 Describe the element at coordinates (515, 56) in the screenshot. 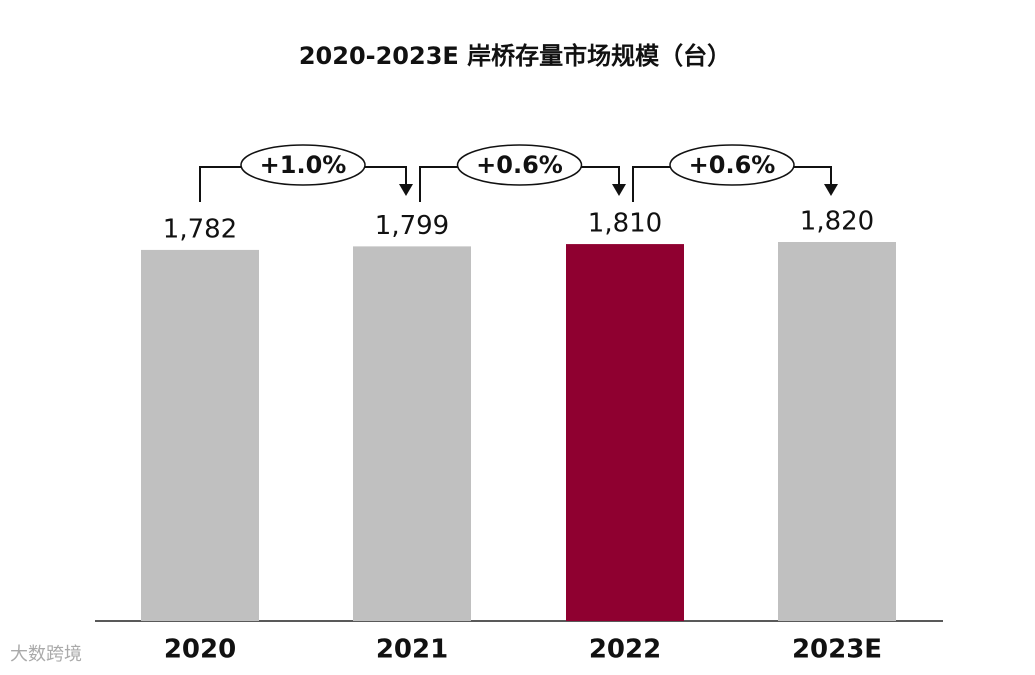

I see `chart-title: 2020-2023E 岸桥存量市场规模（台）` at that location.